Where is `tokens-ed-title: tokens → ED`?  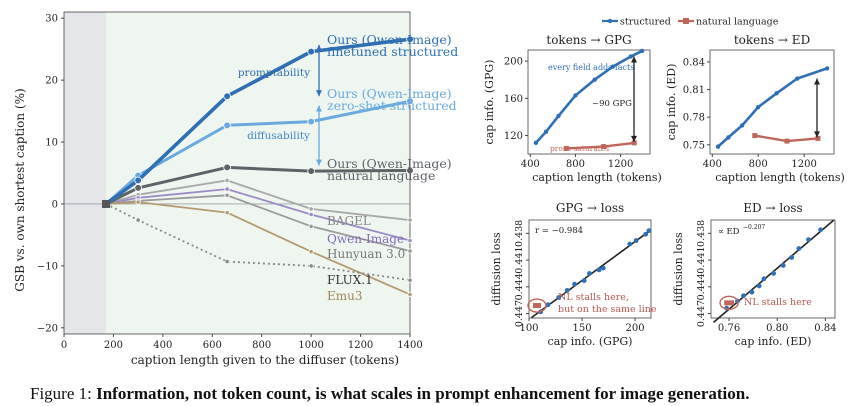 tokens-ed-title: tokens → ED is located at coordinates (772, 40).